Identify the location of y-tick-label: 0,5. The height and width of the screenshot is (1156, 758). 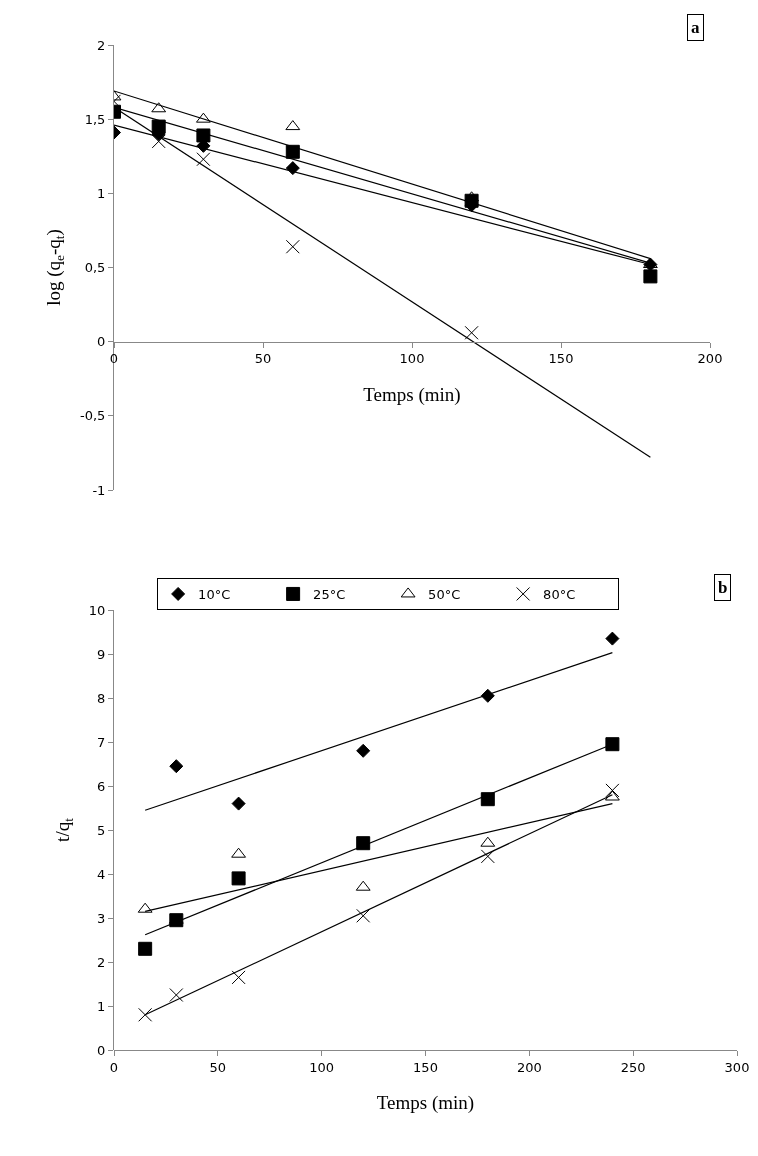
(95, 268).